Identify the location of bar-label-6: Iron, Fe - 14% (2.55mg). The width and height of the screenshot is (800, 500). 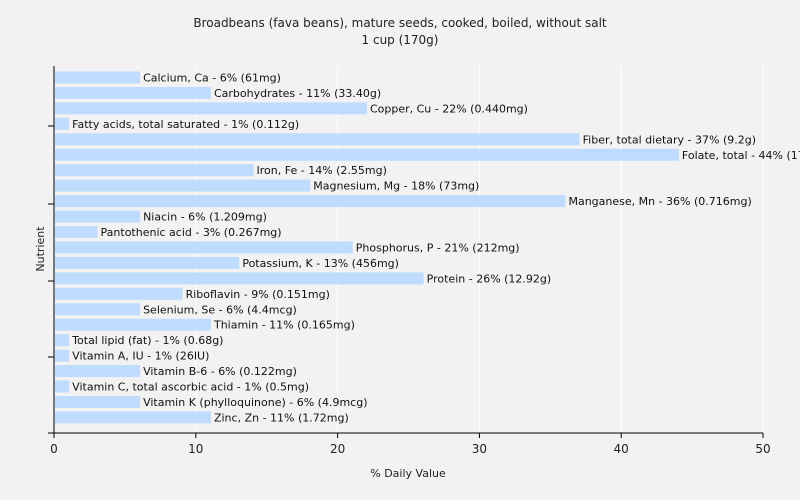
(322, 170).